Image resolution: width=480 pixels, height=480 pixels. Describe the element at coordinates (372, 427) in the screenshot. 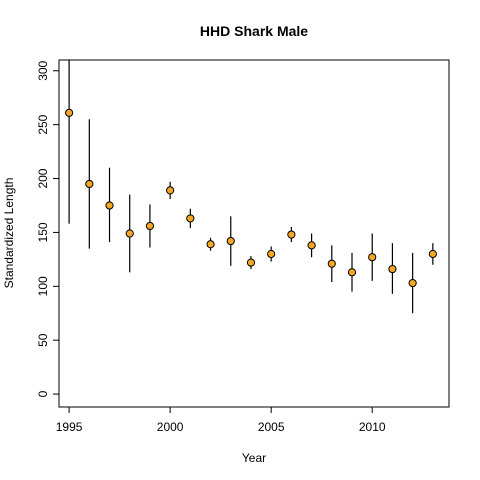

I see `x-tick-label: 2010` at that location.